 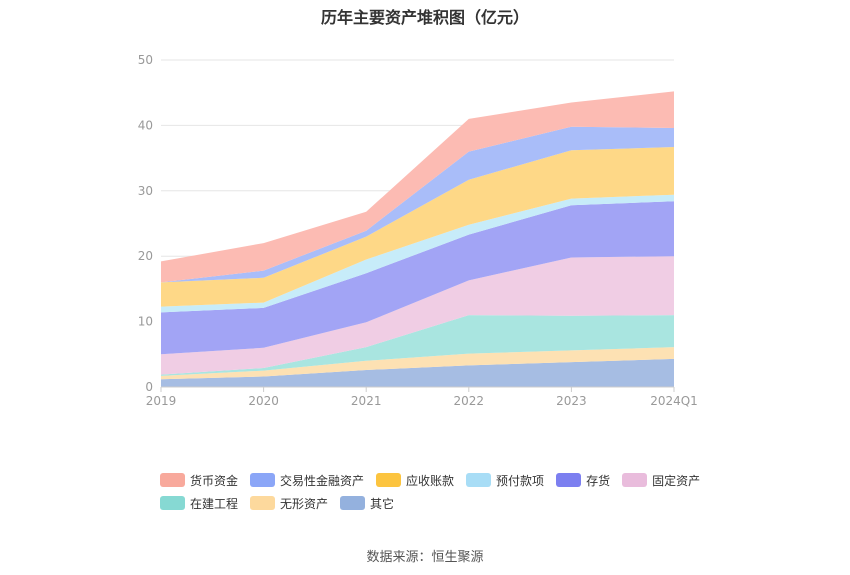 What do you see at coordinates (571, 401) in the screenshot?
I see `x-tick-label: 2023` at bounding box center [571, 401].